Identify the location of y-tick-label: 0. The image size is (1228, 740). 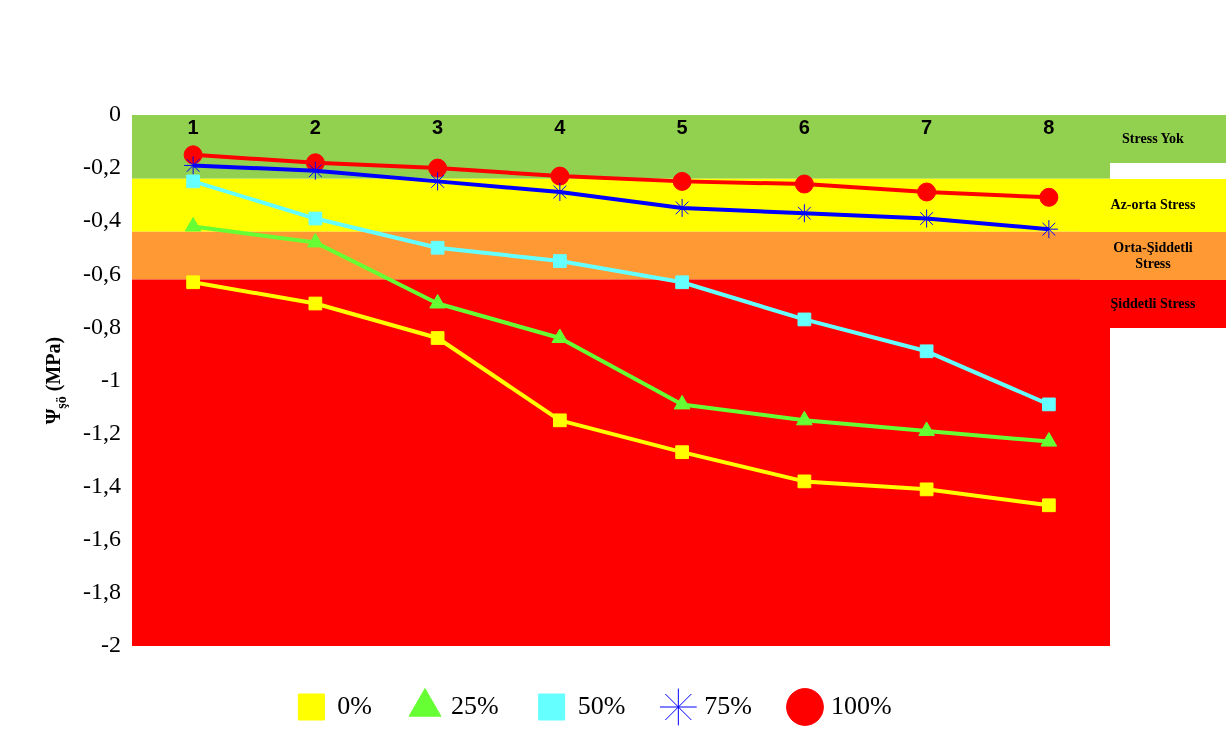
(114, 113).